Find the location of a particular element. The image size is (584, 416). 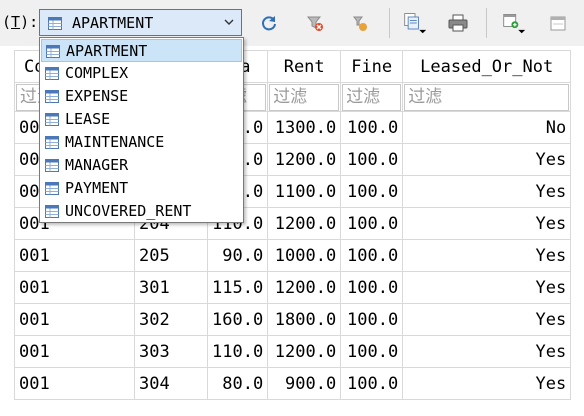

table-cell: 302 is located at coordinates (171, 319).